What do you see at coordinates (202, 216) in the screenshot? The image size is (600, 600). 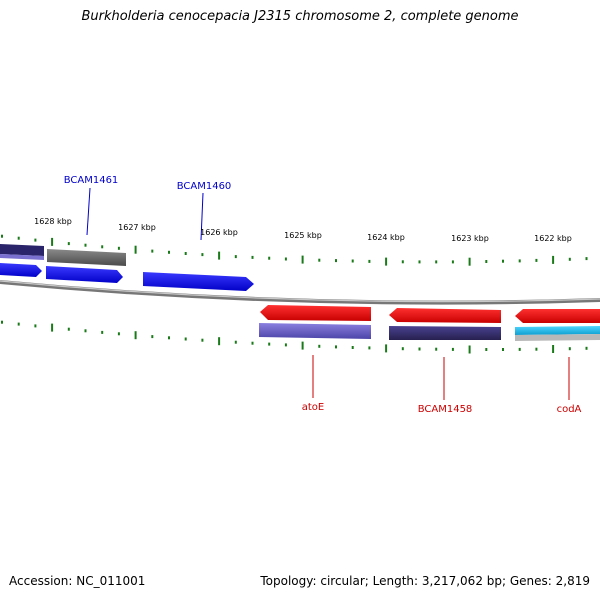 I see `leader-bcam1460` at bounding box center [202, 216].